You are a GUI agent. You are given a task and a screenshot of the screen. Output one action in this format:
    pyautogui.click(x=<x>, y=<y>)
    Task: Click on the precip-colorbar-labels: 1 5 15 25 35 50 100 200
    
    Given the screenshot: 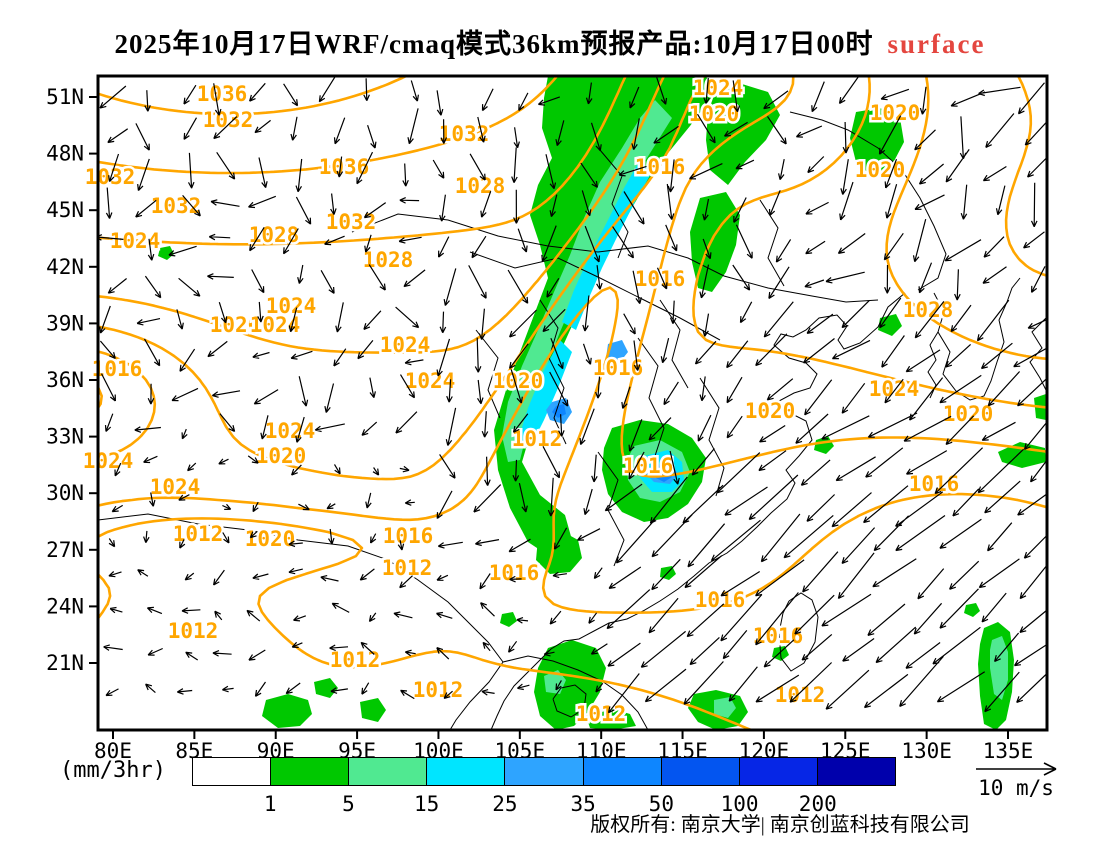 What is the action you would take?
    pyautogui.click(x=544, y=804)
    